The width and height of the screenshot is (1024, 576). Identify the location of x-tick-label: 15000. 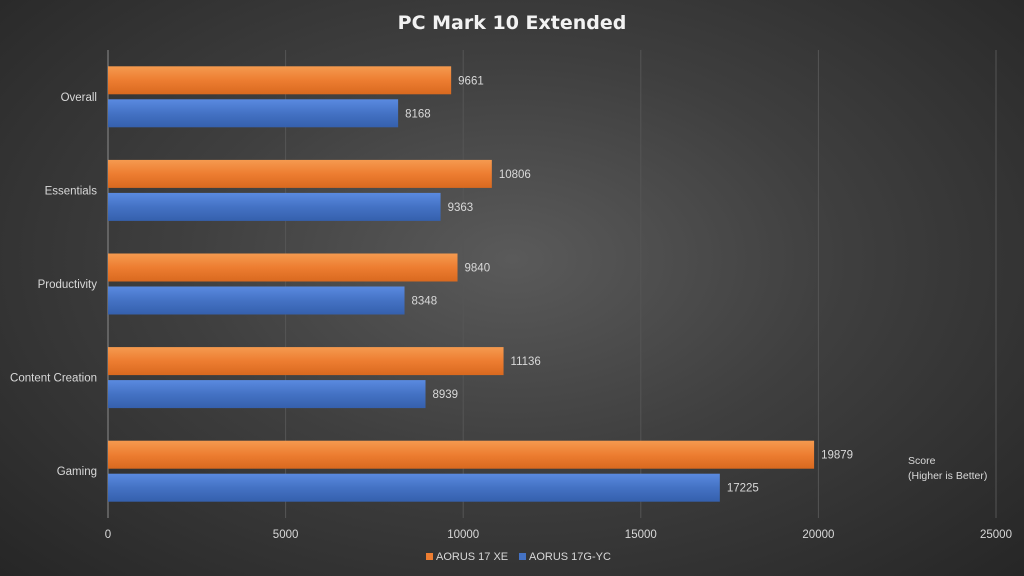
(641, 535).